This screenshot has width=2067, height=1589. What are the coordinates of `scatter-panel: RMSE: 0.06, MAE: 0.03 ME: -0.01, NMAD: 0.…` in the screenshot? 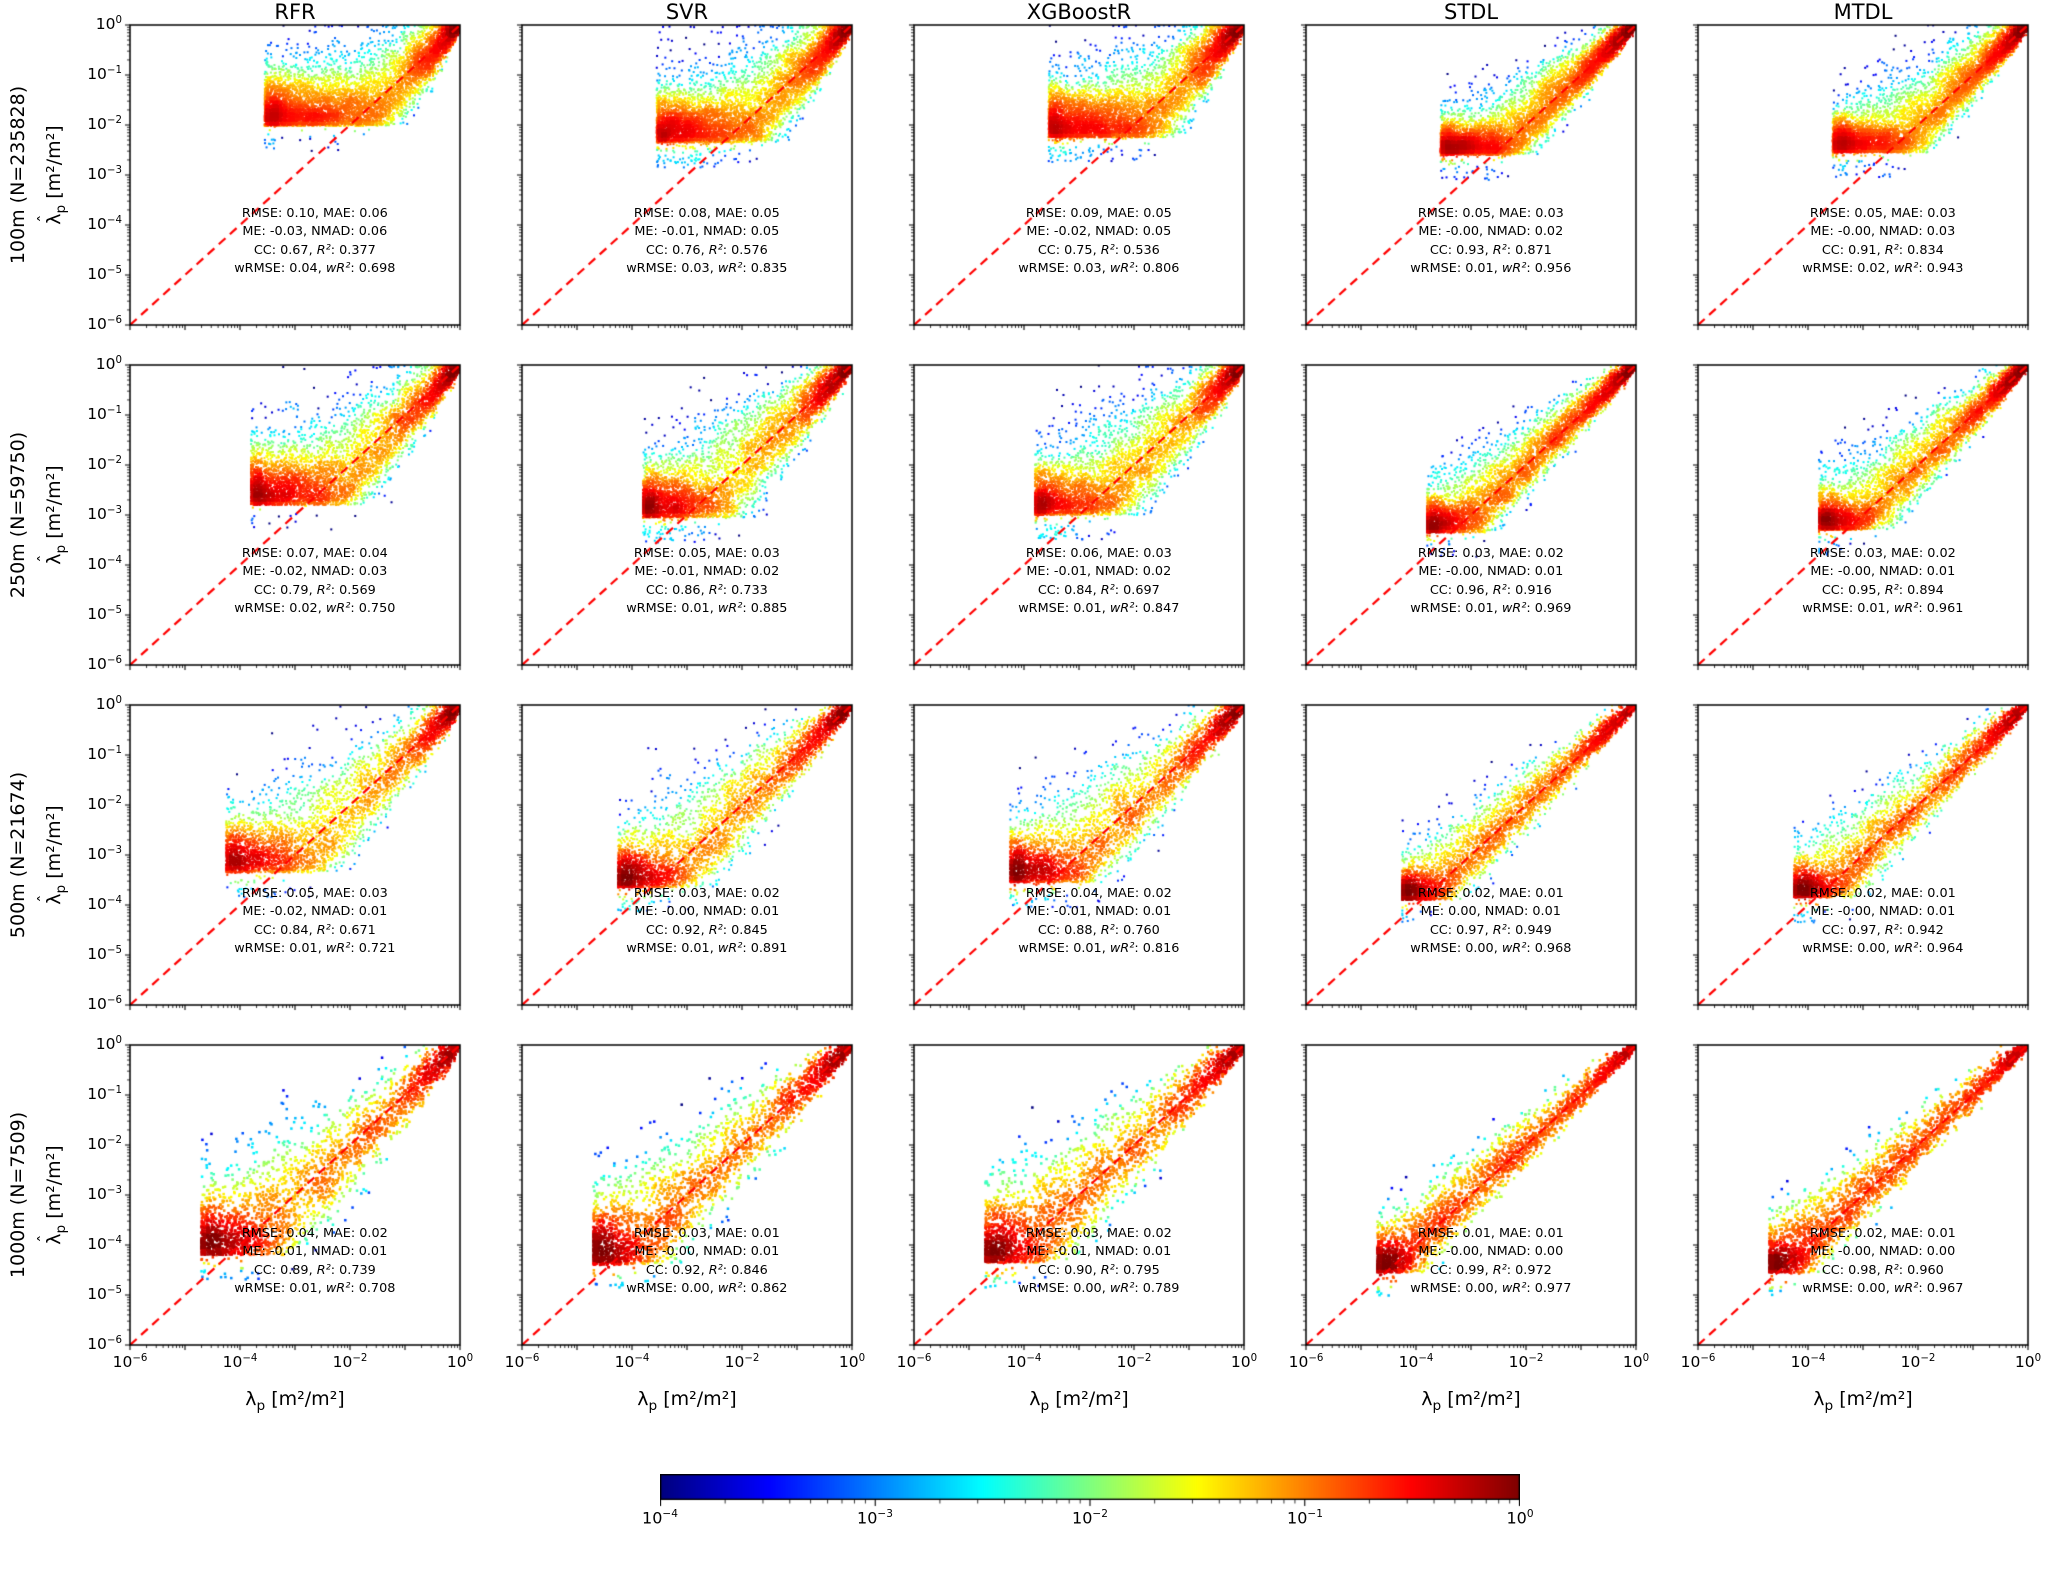 It's located at (1079, 515).